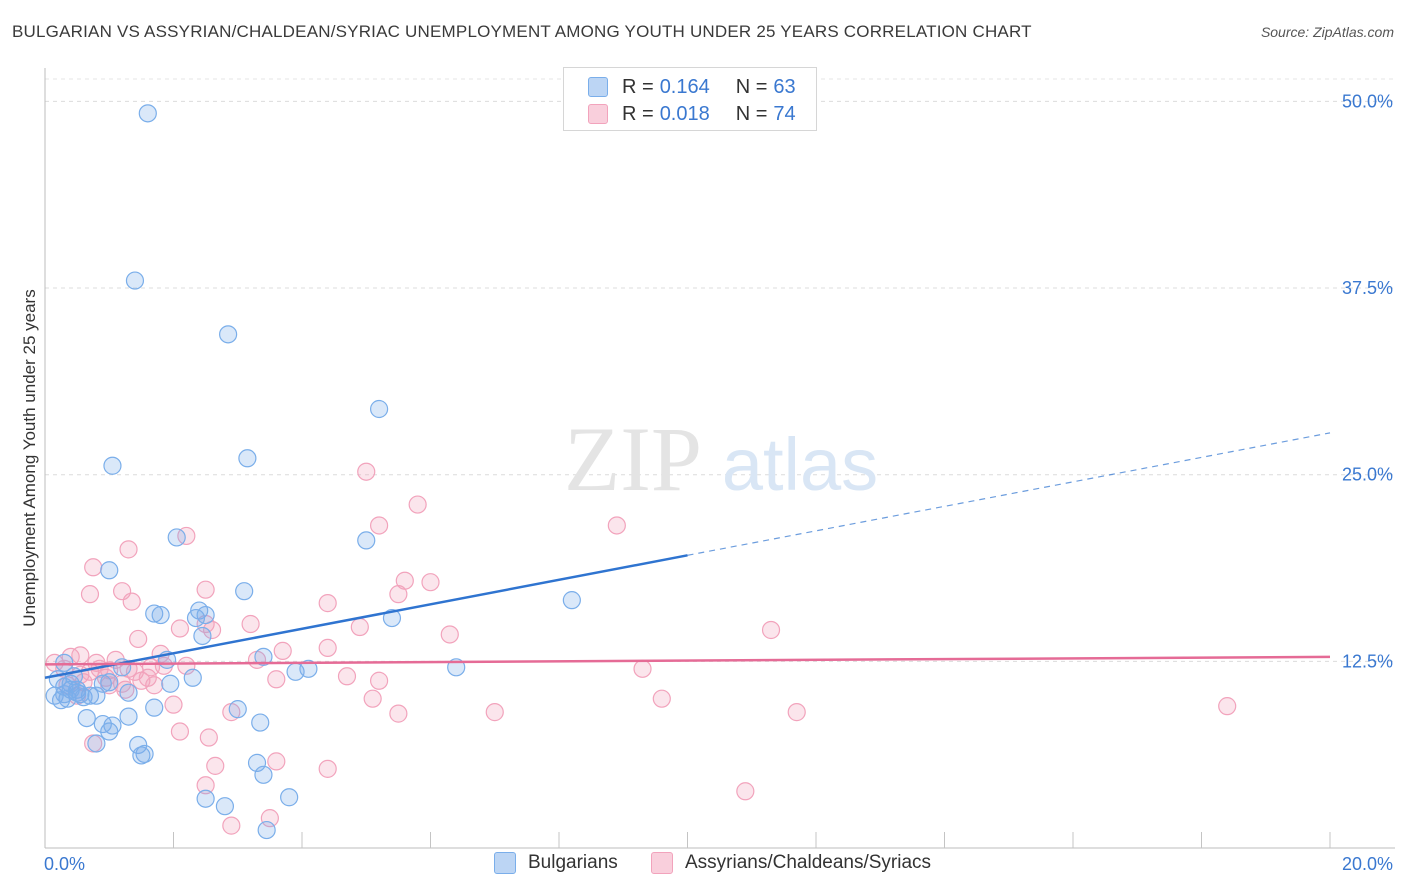 The image size is (1406, 892). What do you see at coordinates (687, 660) in the screenshot?
I see `assyrian-trend-line` at bounding box center [687, 660].